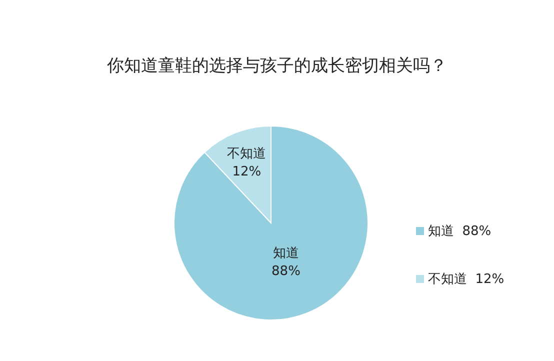  What do you see at coordinates (246, 154) in the screenshot?
I see `slice-label: 不知道` at bounding box center [246, 154].